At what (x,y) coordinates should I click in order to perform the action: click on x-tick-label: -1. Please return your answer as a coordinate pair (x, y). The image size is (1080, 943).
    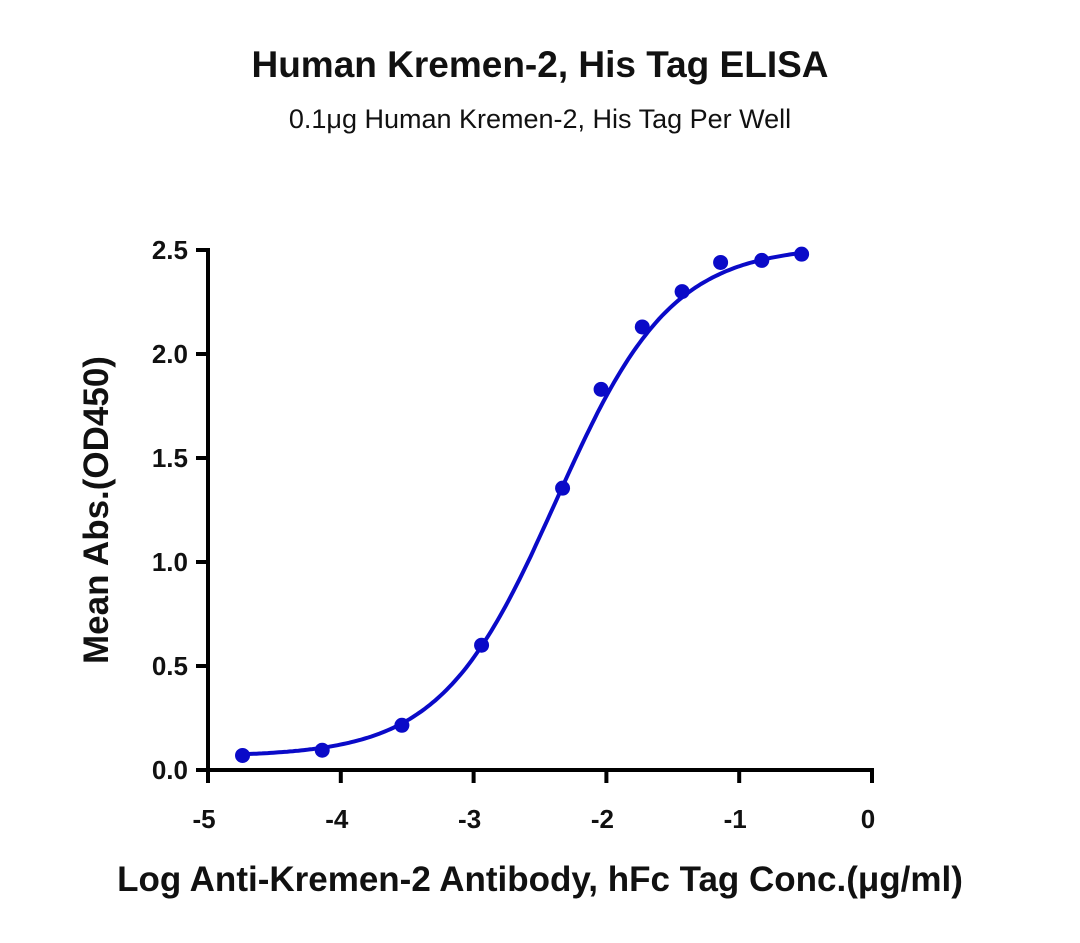
    Looking at the image, I should click on (735, 819).